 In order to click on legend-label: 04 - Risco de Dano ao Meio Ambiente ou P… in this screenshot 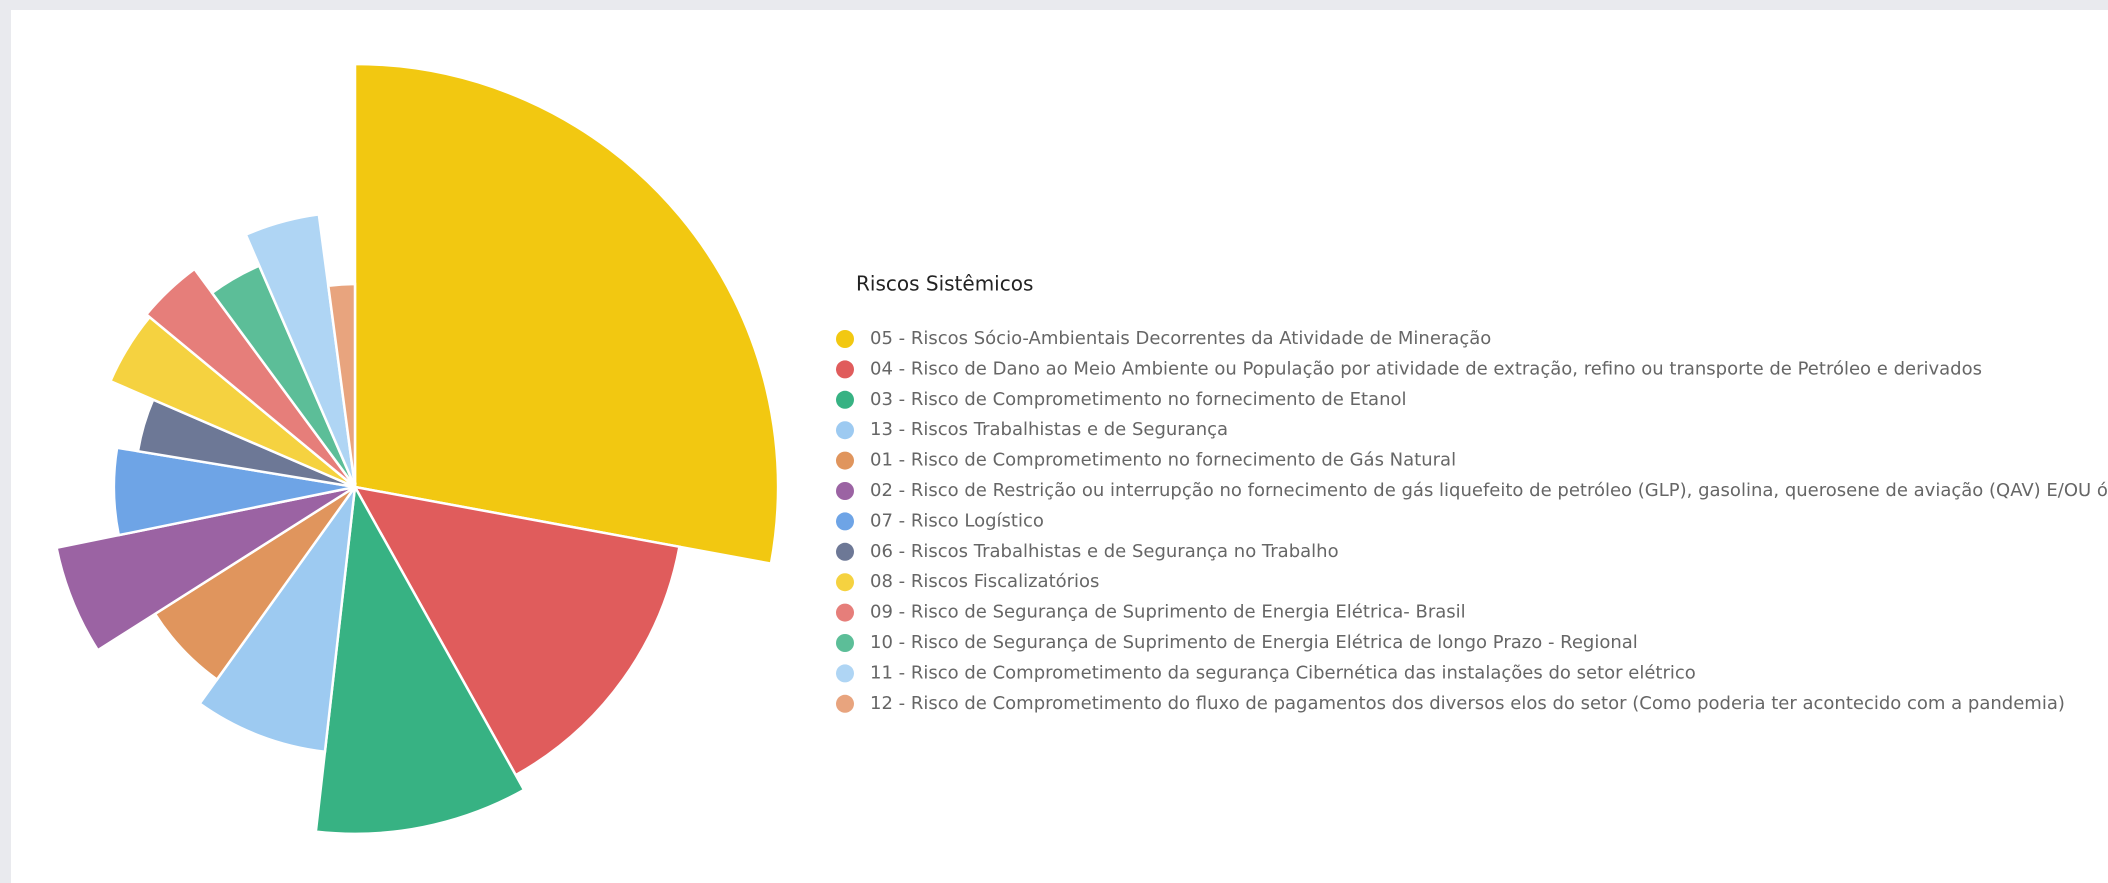, I will do `click(1426, 368)`.